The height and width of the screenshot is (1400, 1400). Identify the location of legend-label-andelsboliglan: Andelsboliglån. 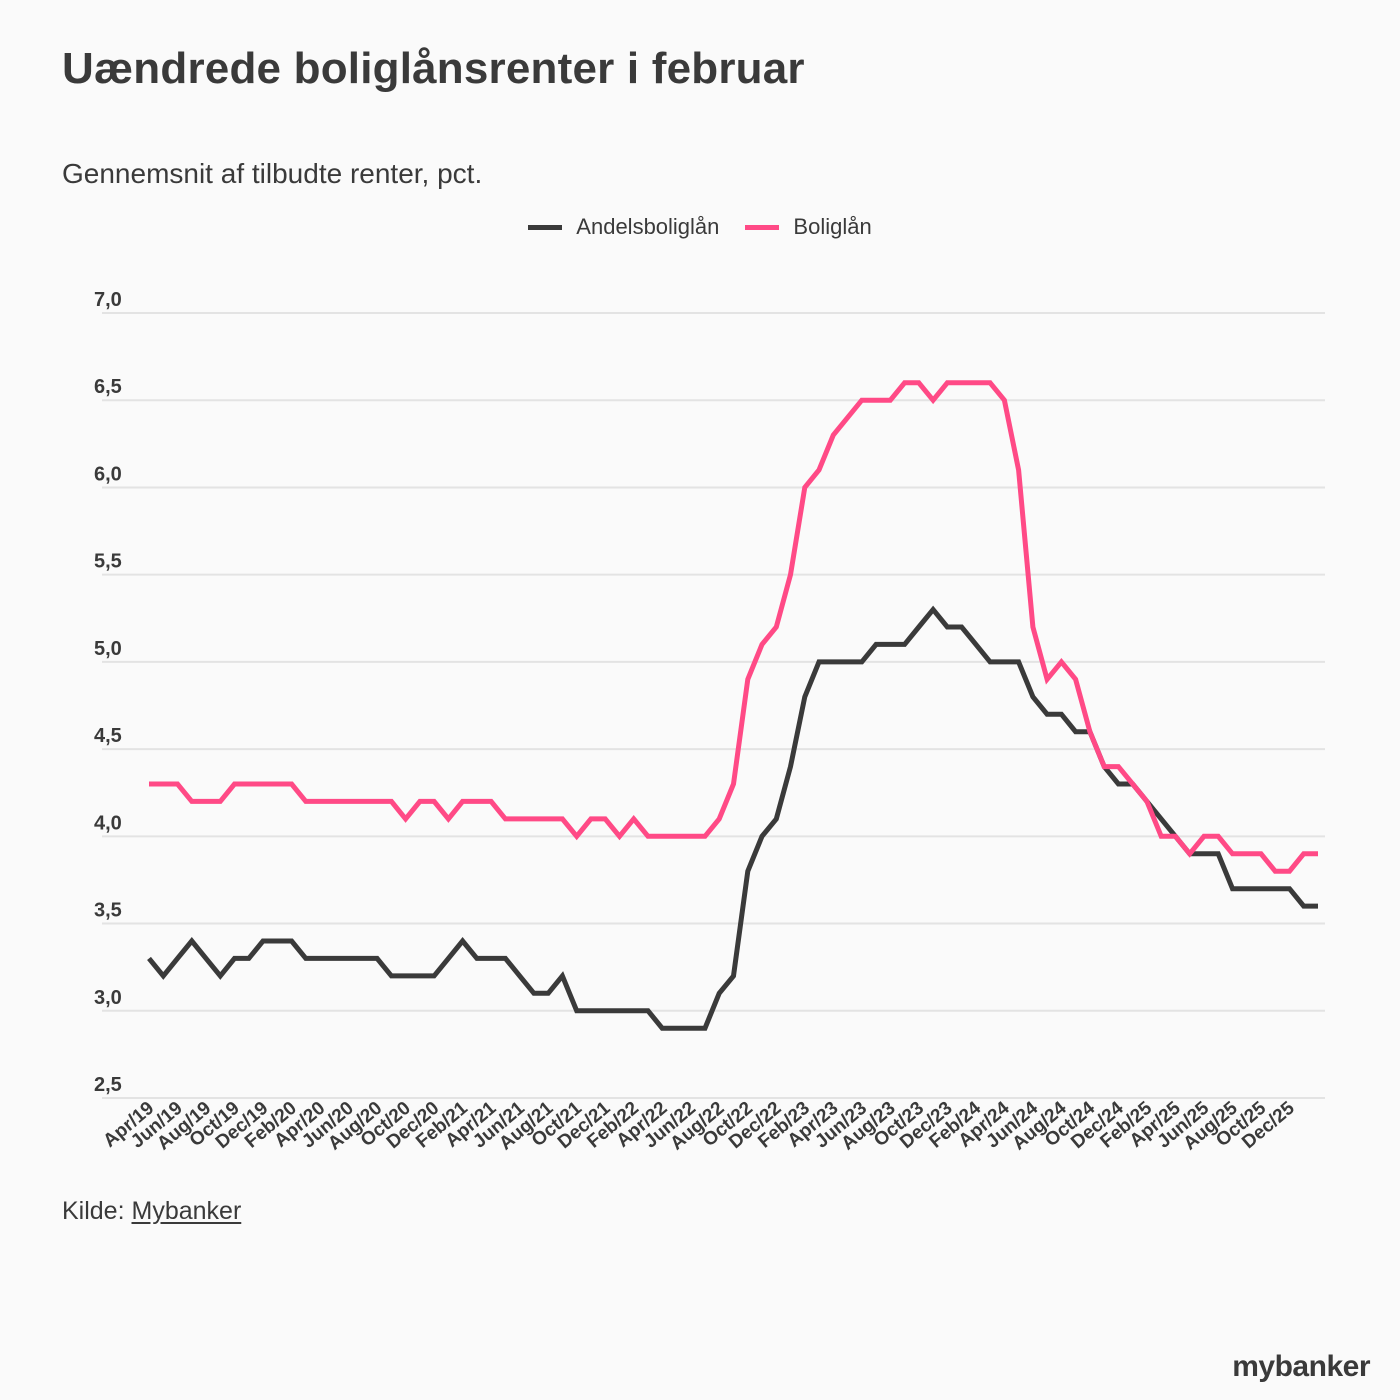
(648, 226).